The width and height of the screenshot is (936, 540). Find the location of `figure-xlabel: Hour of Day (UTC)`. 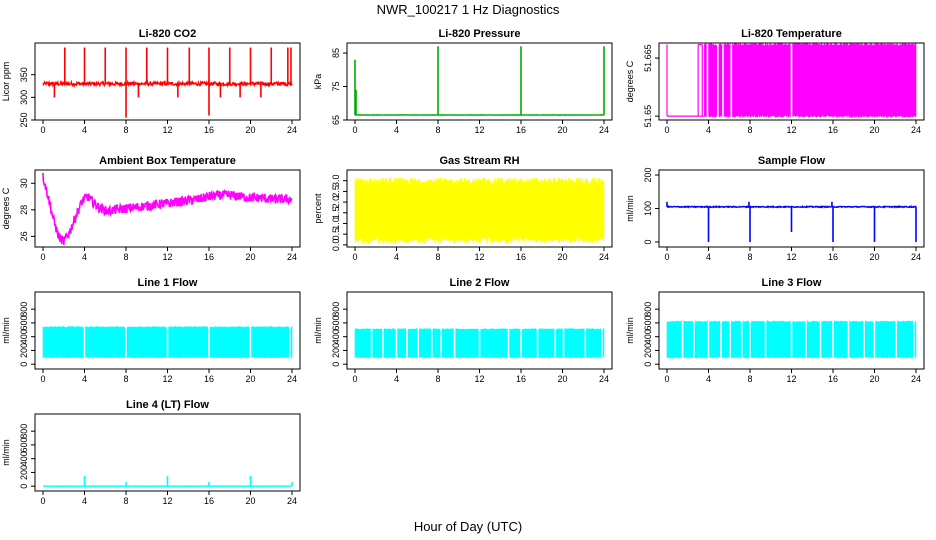

figure-xlabel: Hour of Day (UTC) is located at coordinates (468, 526).